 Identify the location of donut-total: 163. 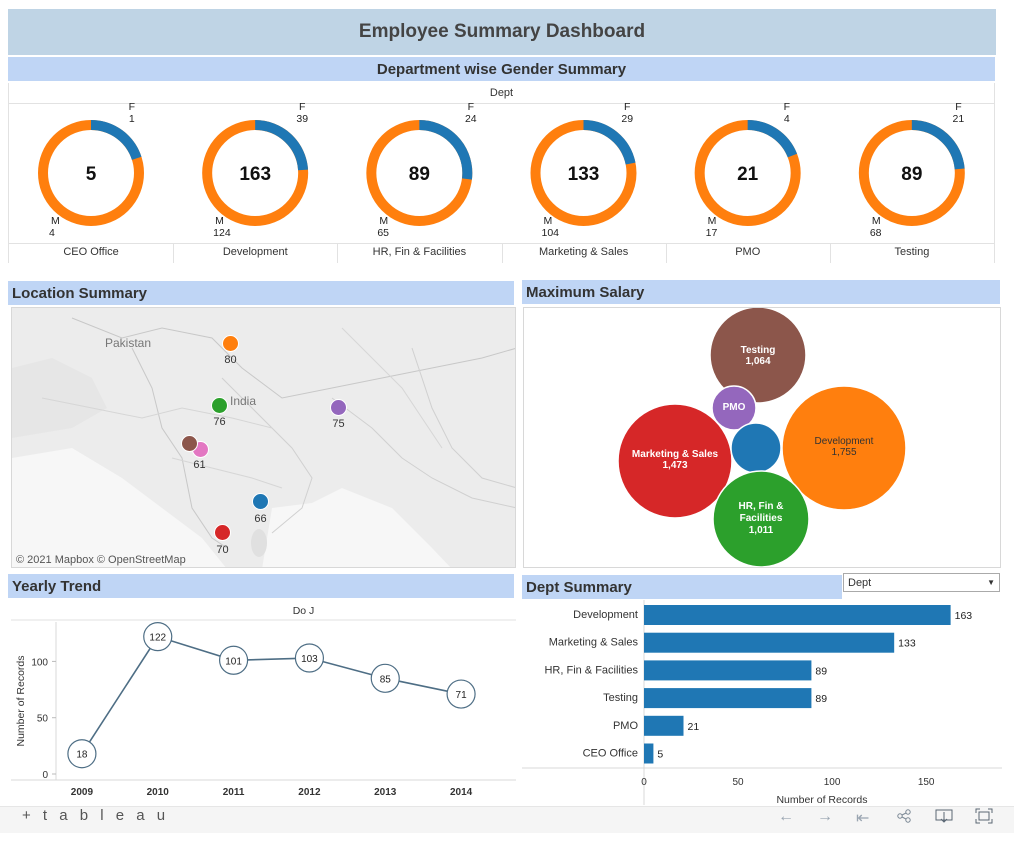
(255, 174).